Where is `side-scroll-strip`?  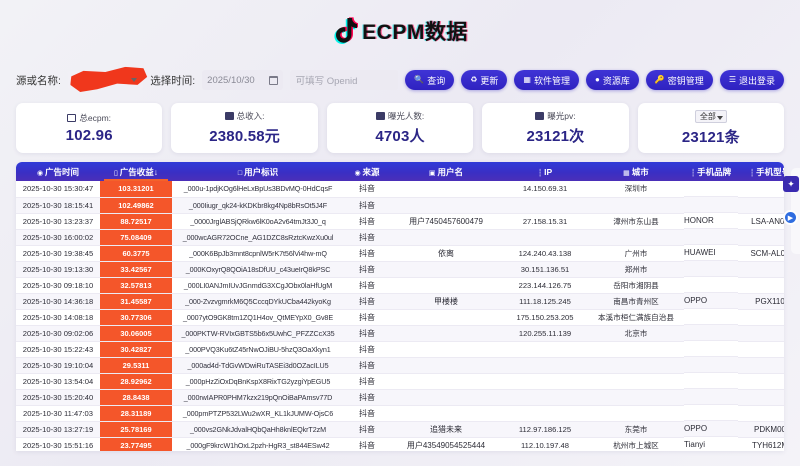 side-scroll-strip is located at coordinates (795, 211).